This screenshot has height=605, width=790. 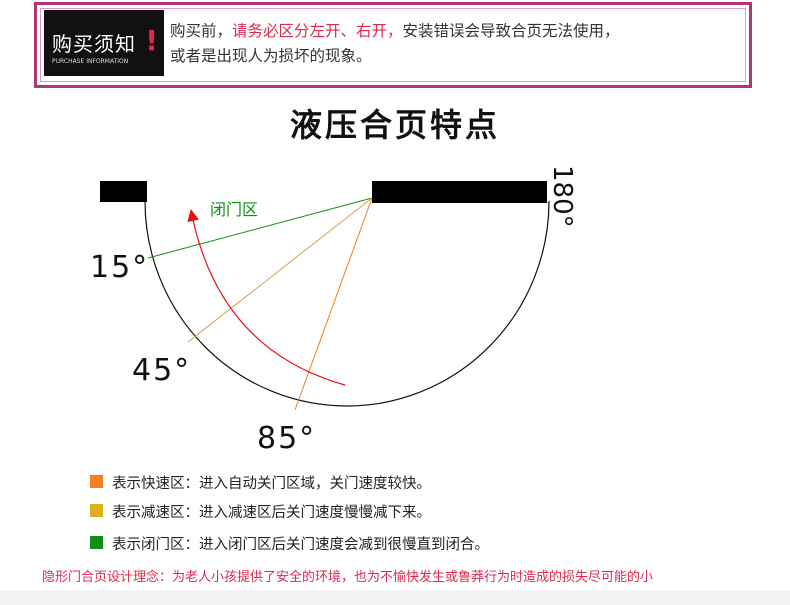 What do you see at coordinates (94, 44) in the screenshot?
I see `notice-tag-title: 购买须知` at bounding box center [94, 44].